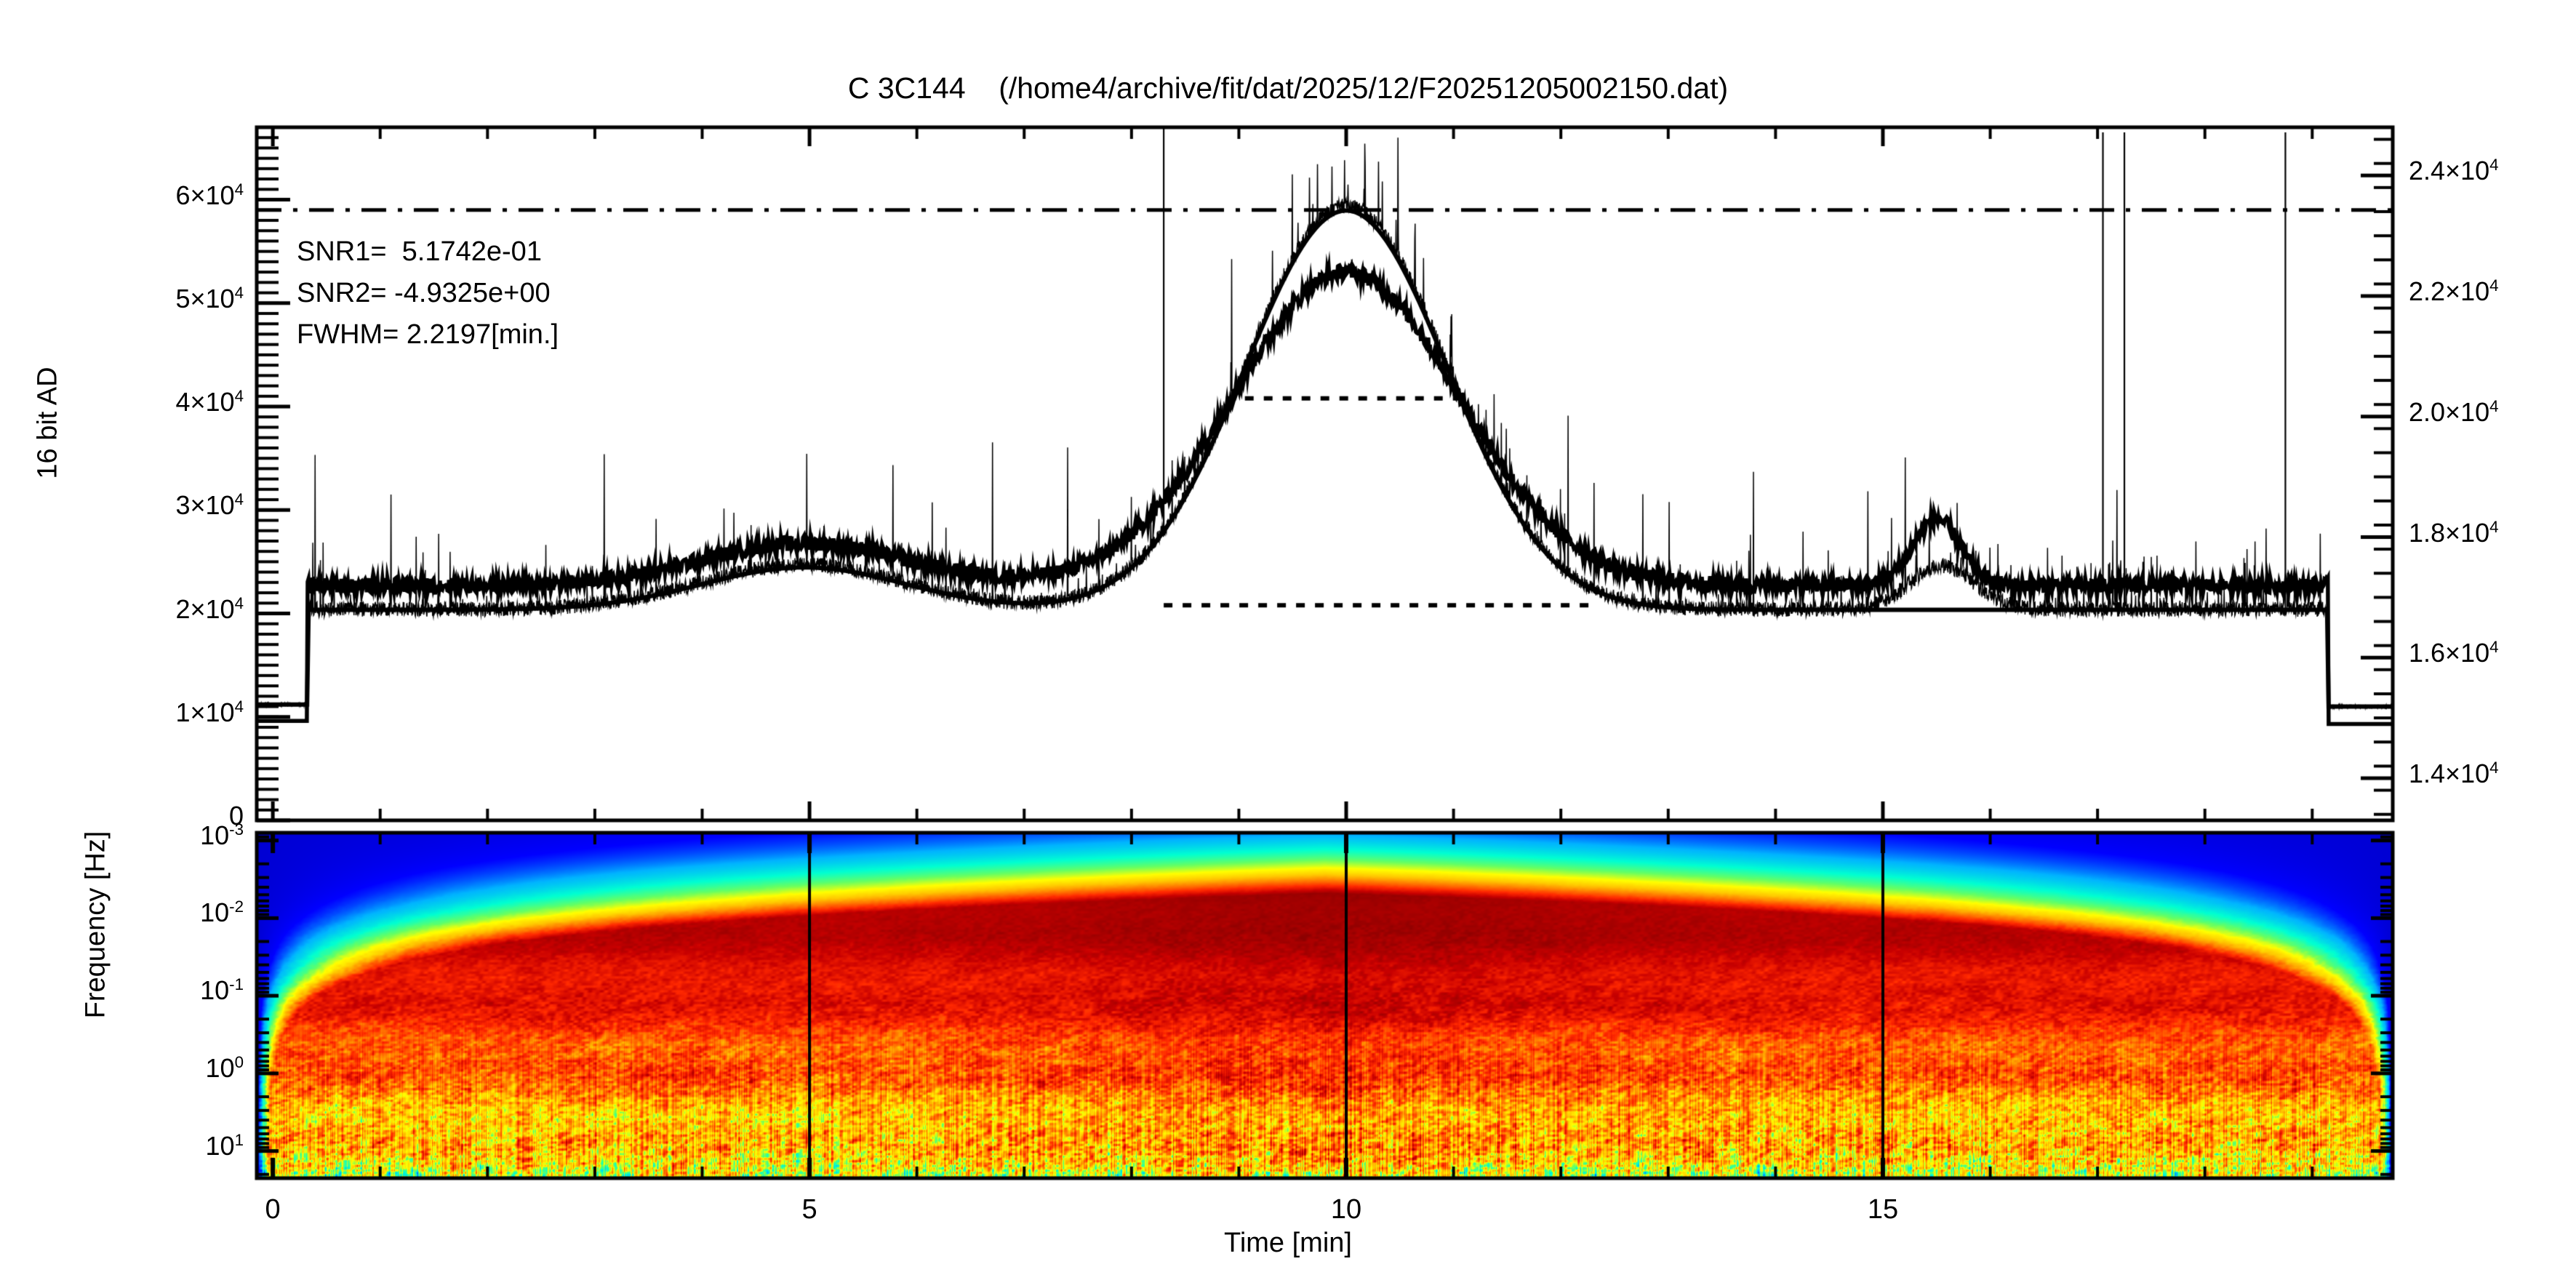  Describe the element at coordinates (209, 712) in the screenshot. I see `y-tick-left-1: 1×10⁴` at that location.